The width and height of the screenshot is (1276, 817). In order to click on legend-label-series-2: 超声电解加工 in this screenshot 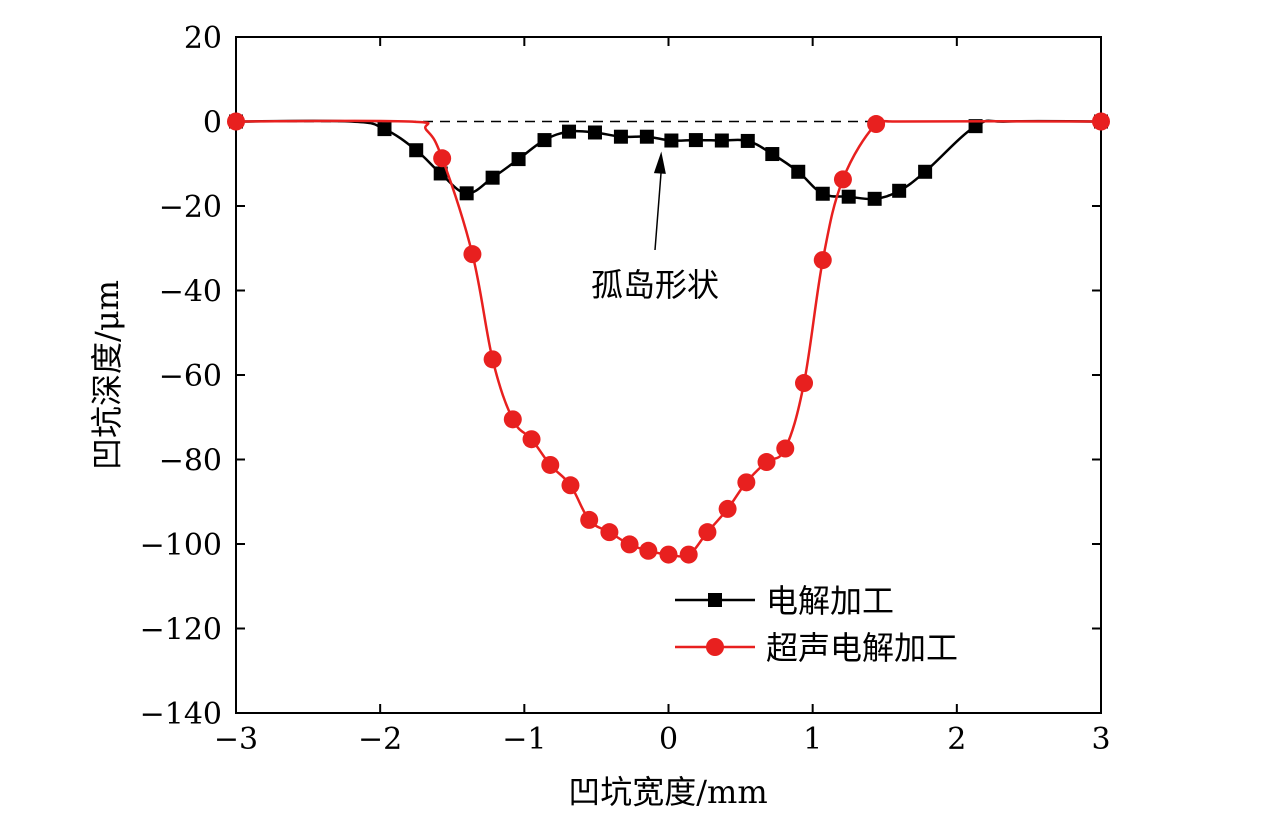, I will do `click(862, 648)`.